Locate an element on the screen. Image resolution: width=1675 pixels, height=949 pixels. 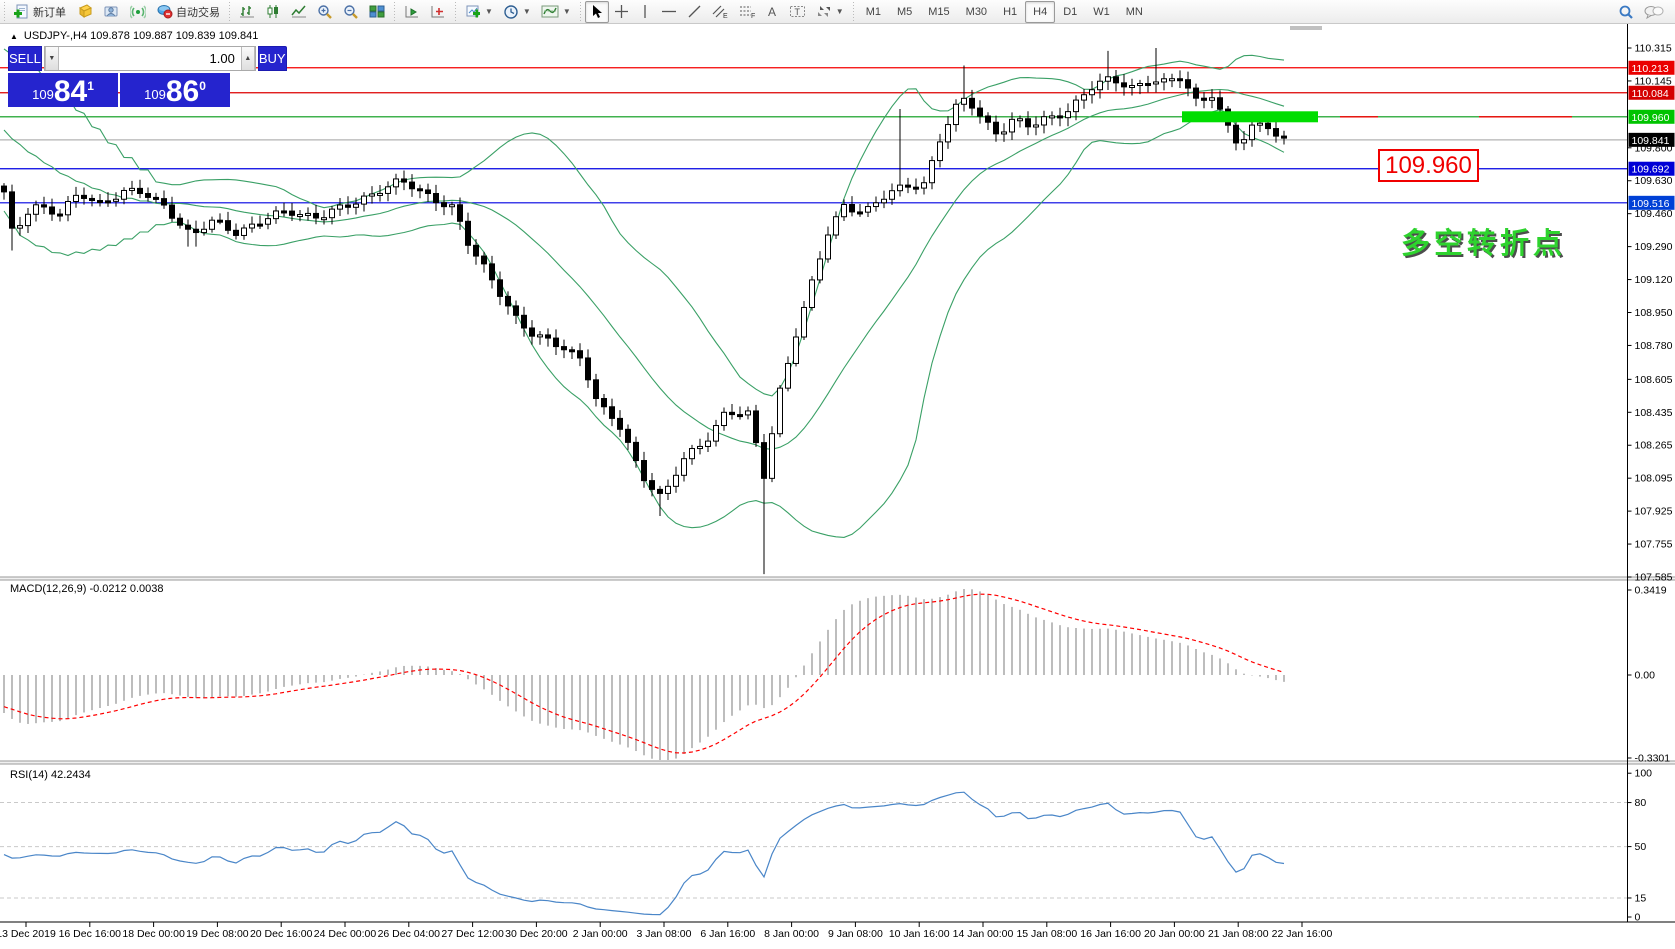
fibonacci-tool-button: F is located at coordinates (747, 12).